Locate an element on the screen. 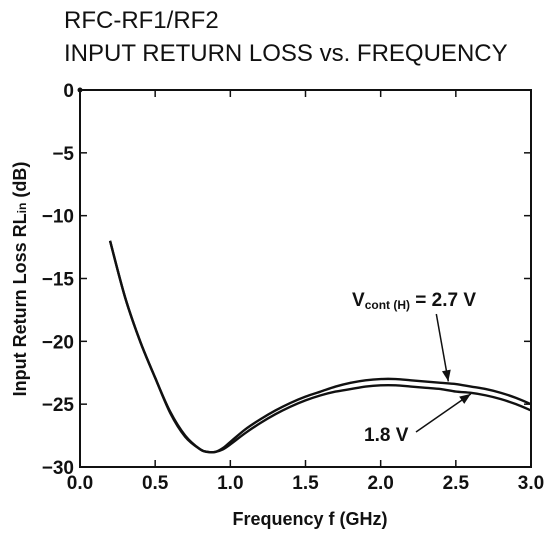 The image size is (558, 542). y-tick-label: −25 is located at coordinates (58, 405).